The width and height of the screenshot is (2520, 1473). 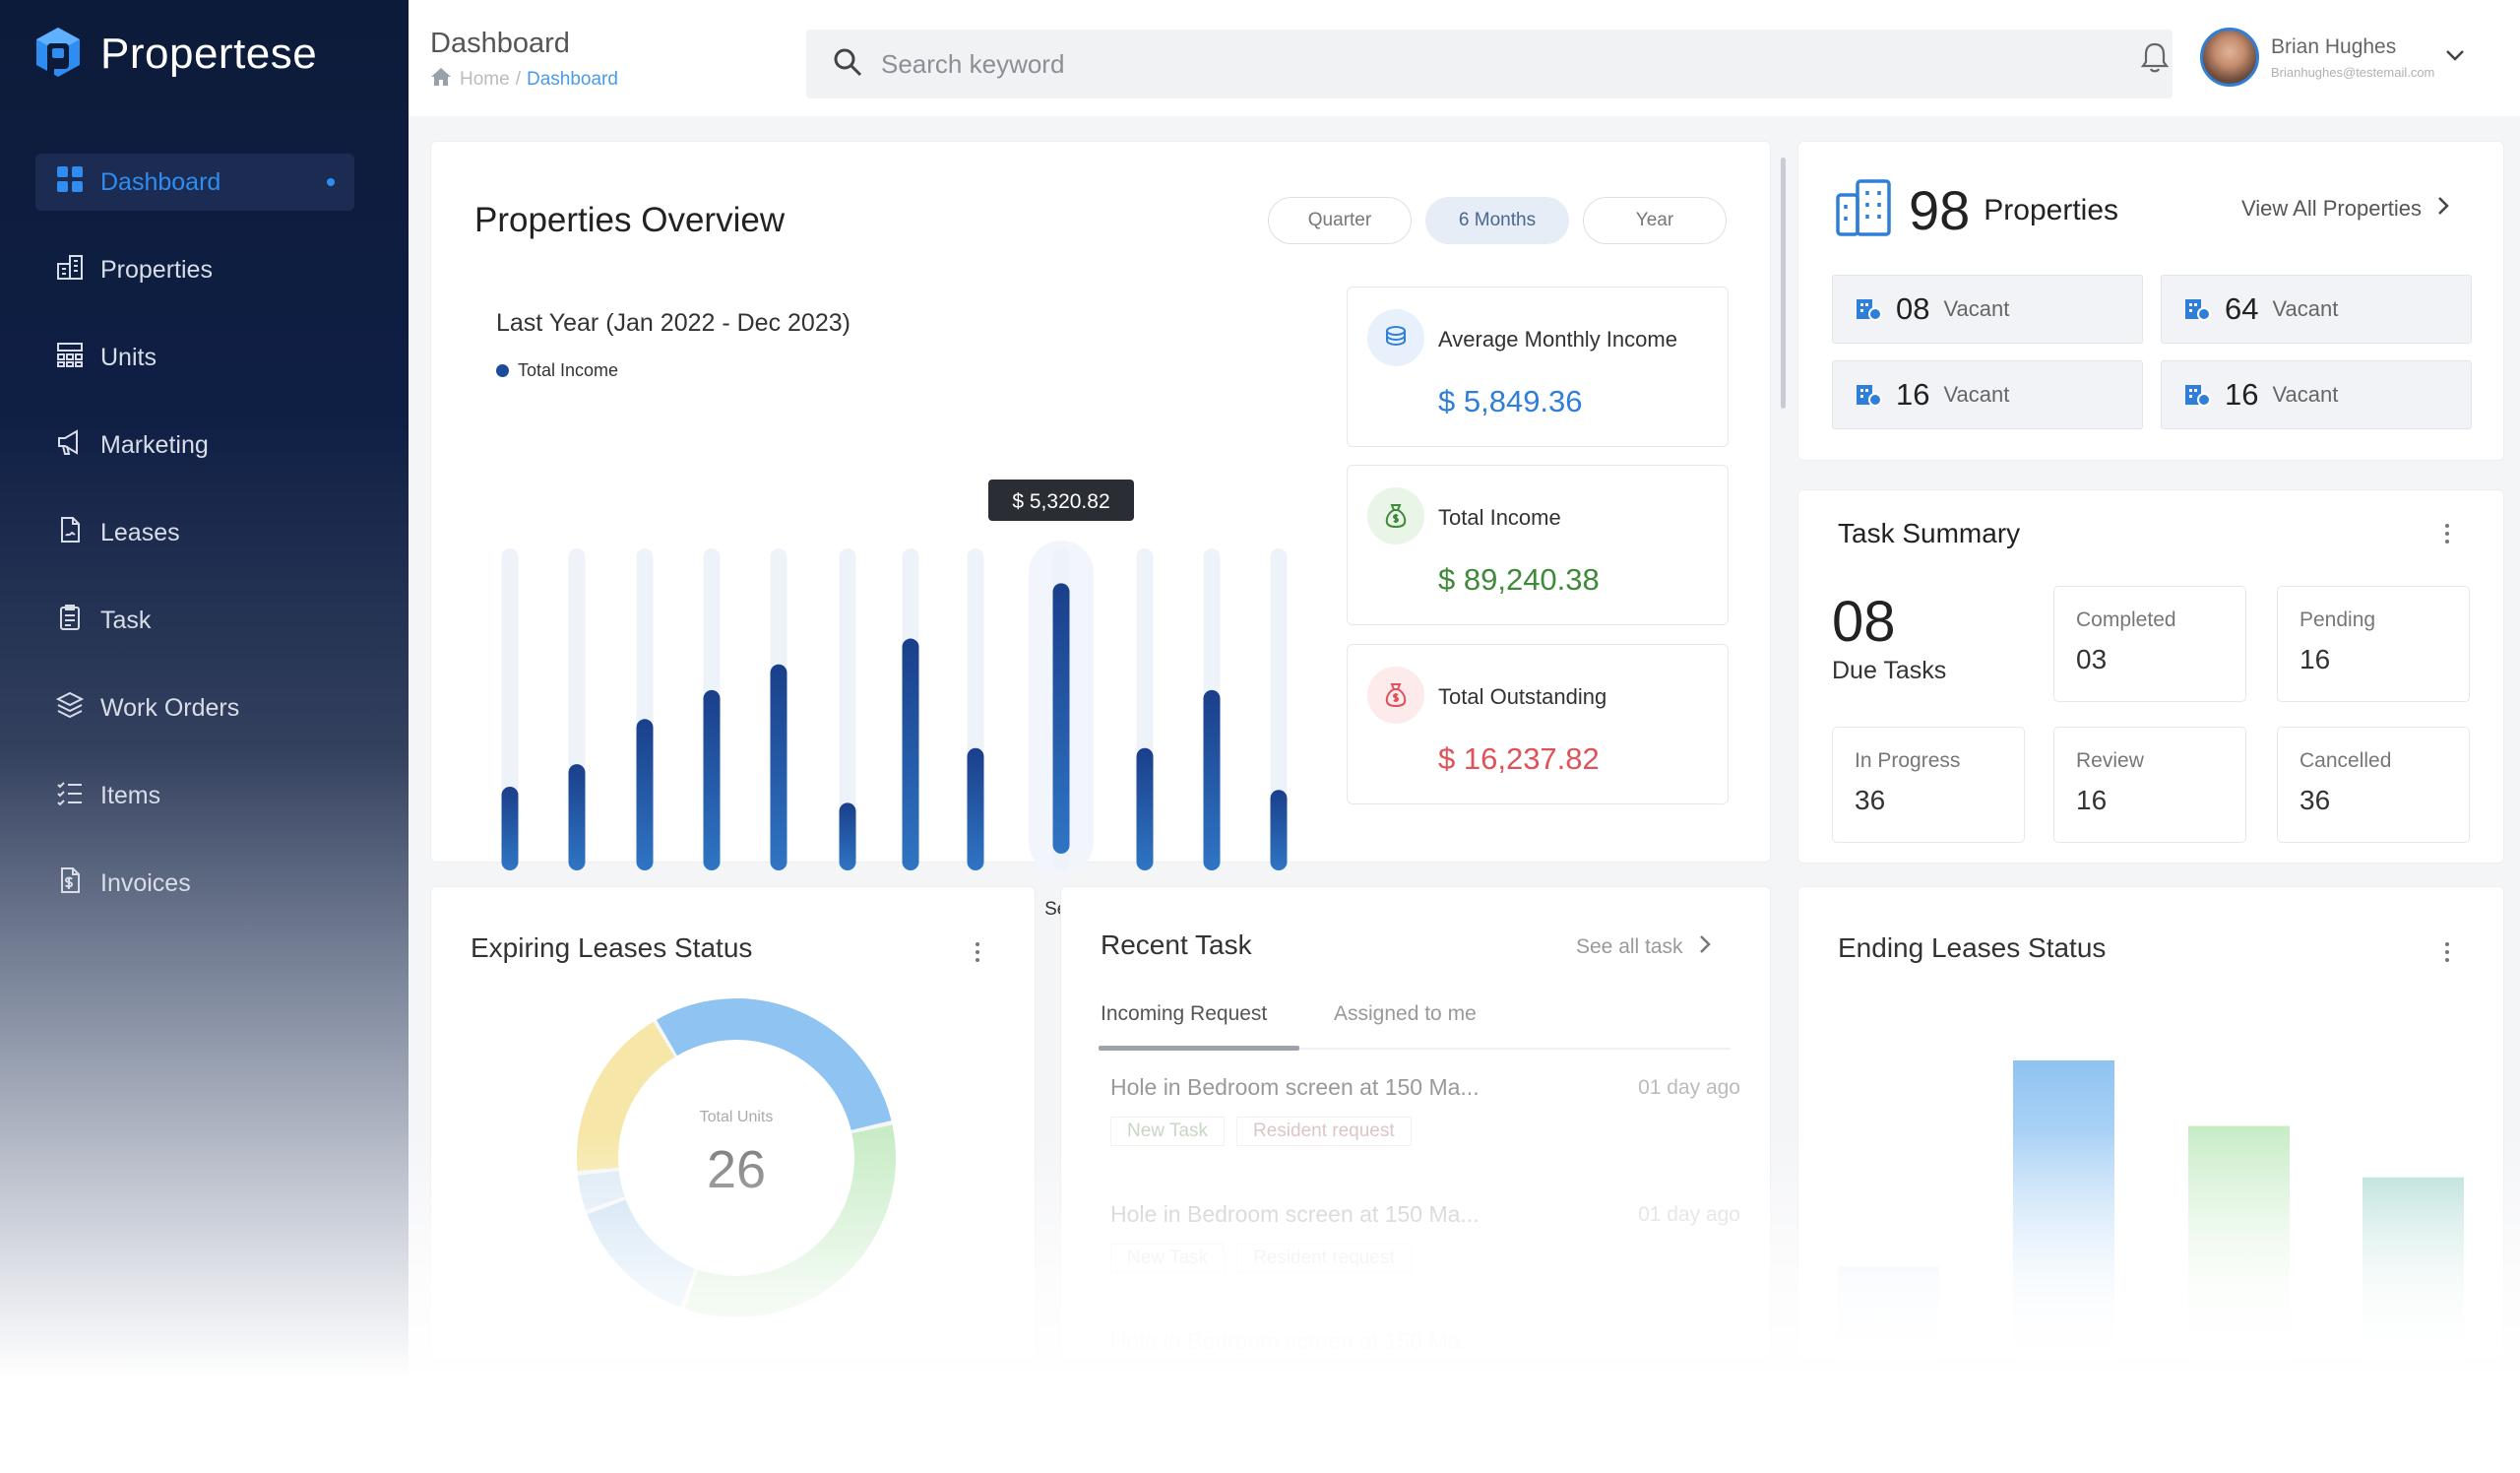 I want to click on ending-leases-card: Ending Leases Status, so click(x=2150, y=1123).